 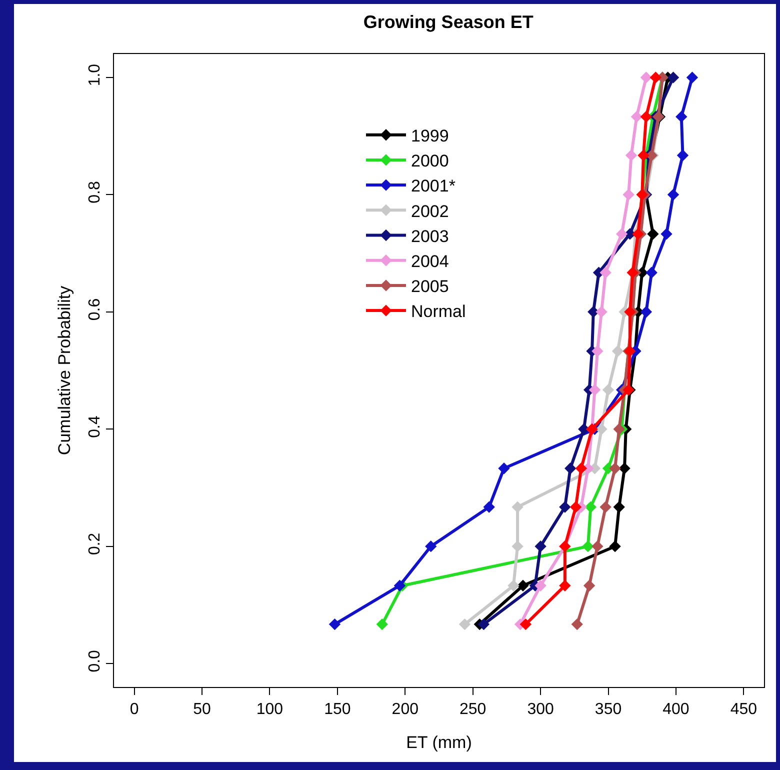 What do you see at coordinates (430, 161) in the screenshot?
I see `legend-label: 2000` at bounding box center [430, 161].